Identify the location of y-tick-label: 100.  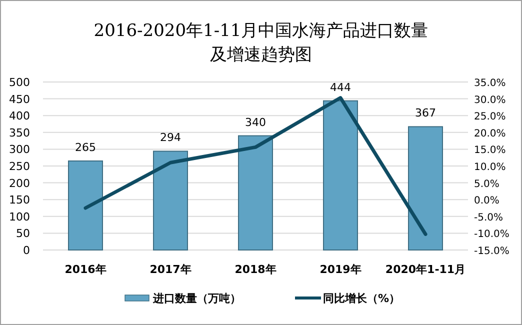
(19, 217).